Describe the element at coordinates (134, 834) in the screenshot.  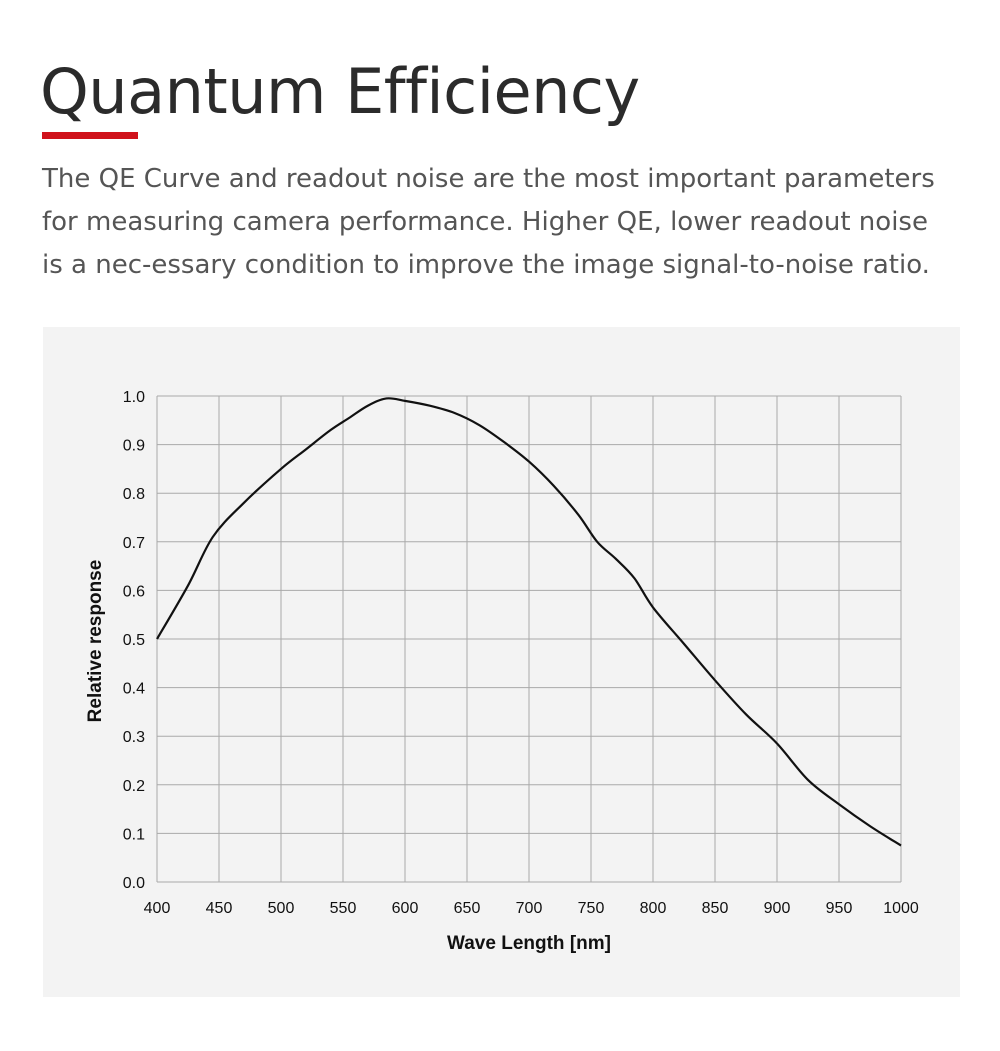
I see `y-tick-label: 0.1` at that location.